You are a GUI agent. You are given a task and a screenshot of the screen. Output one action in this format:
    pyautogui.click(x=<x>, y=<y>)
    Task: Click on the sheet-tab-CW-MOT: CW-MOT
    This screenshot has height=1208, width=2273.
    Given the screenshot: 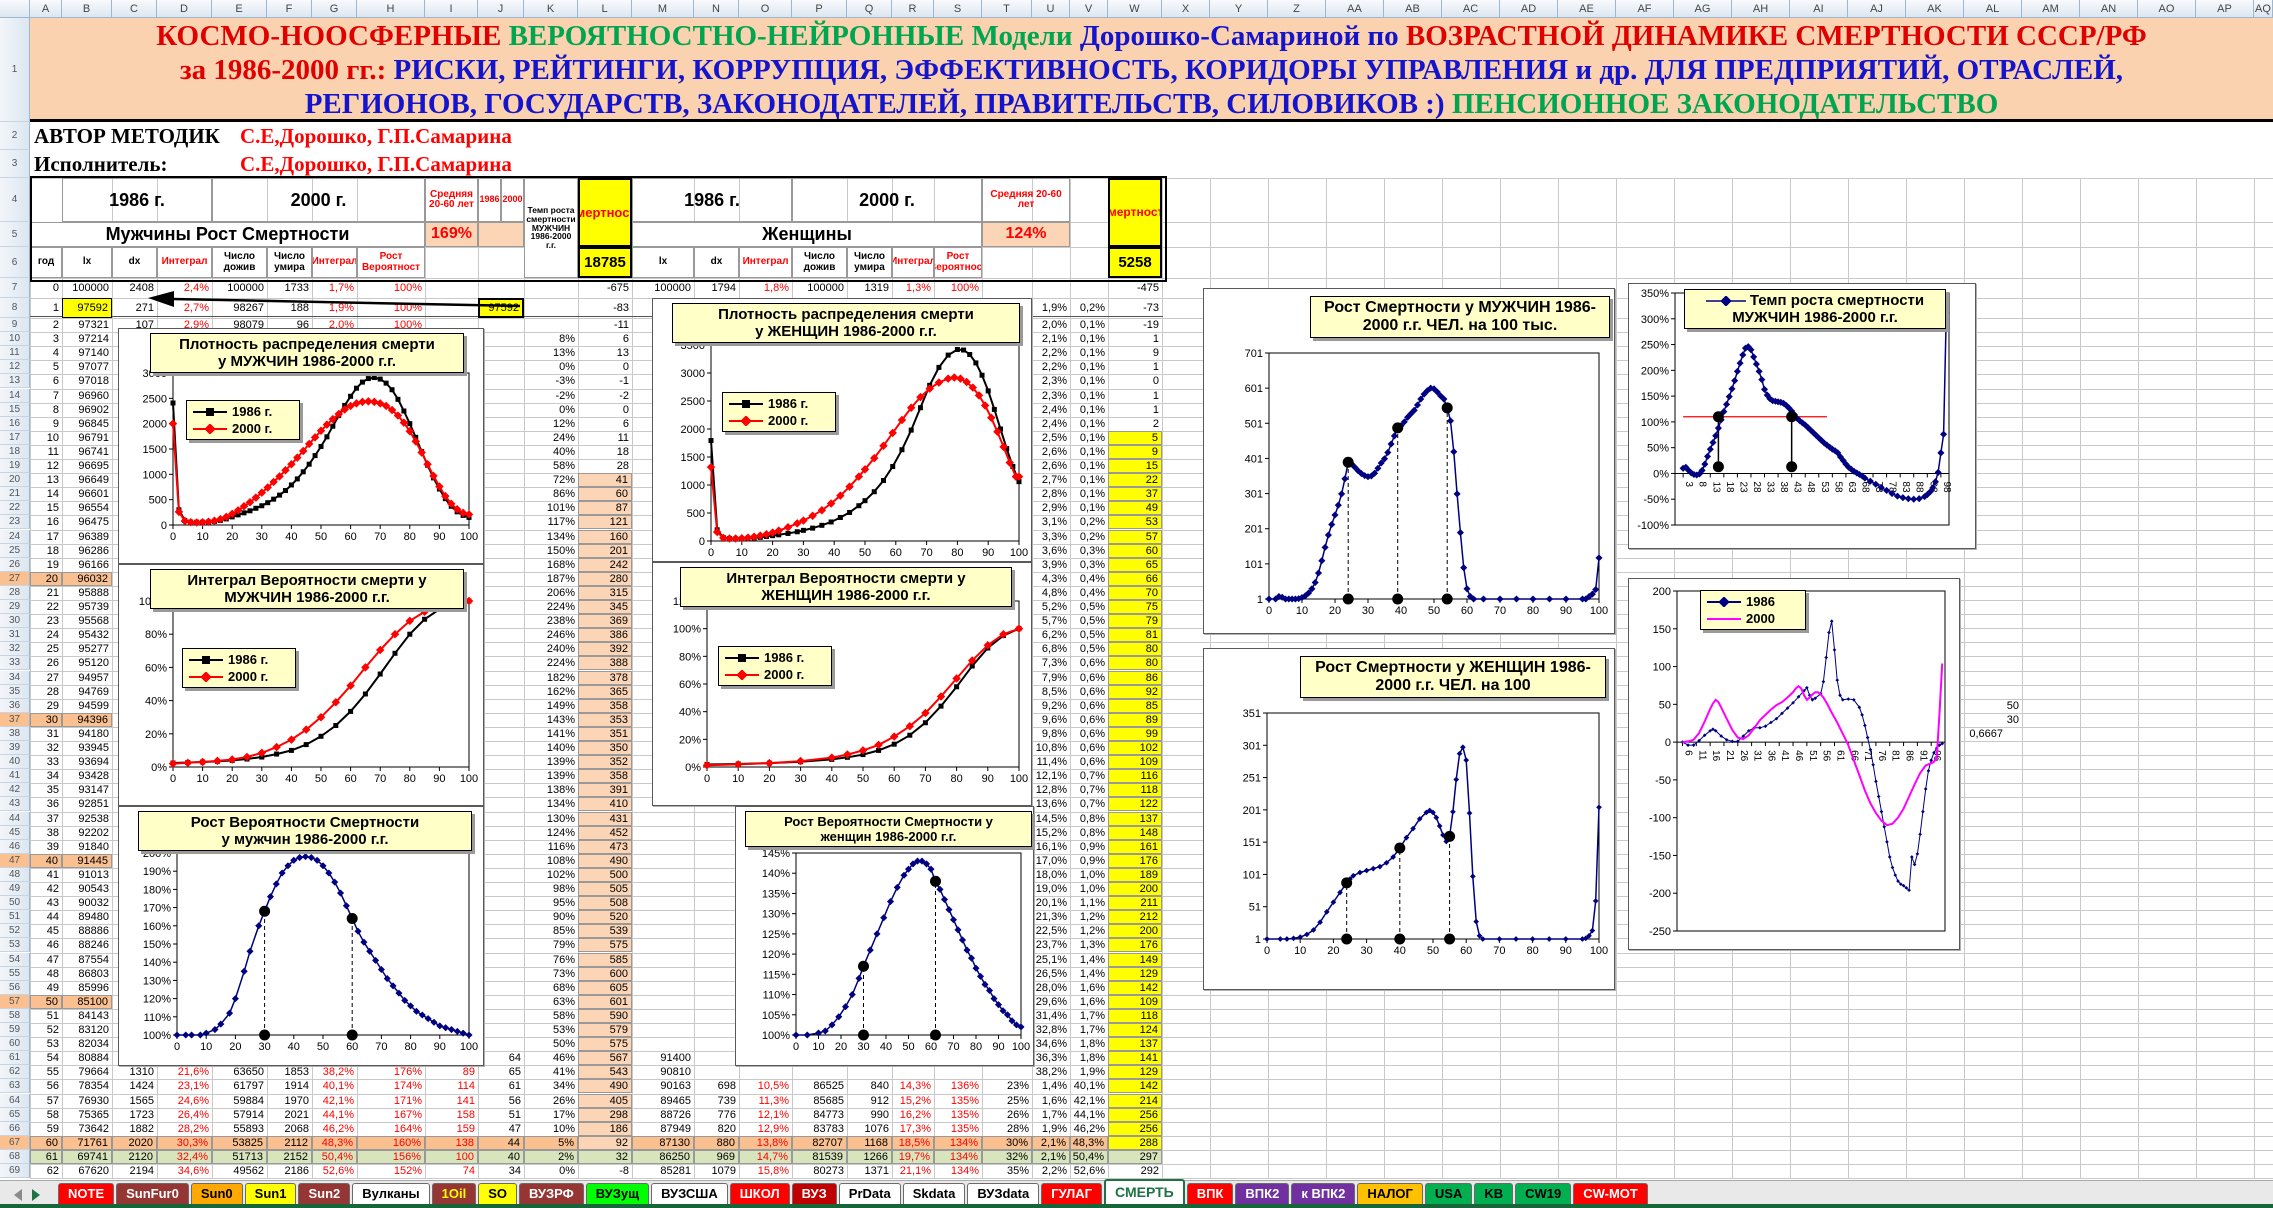 What is the action you would take?
    pyautogui.click(x=1610, y=1194)
    